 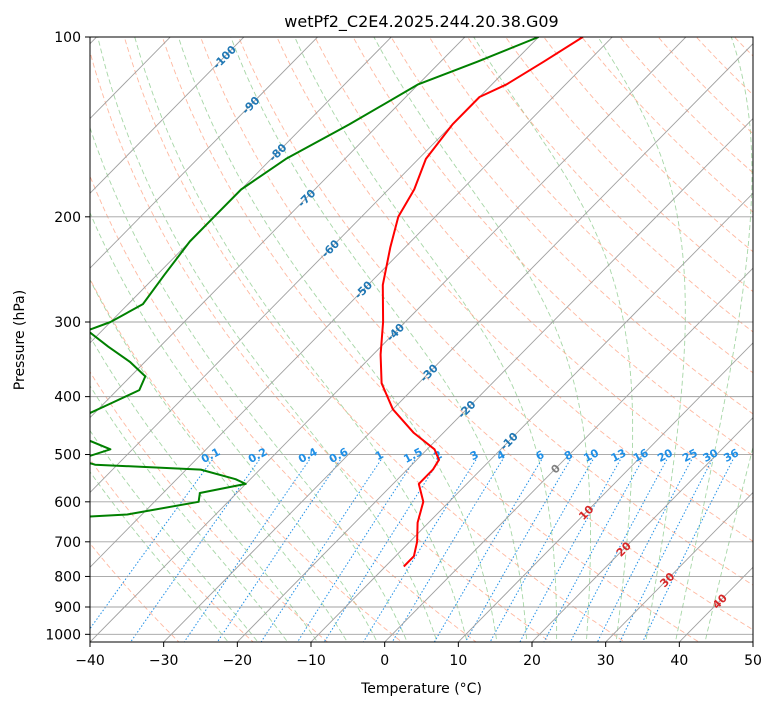 What do you see at coordinates (63, 635) in the screenshot?
I see `y-tick-label: 1000` at bounding box center [63, 635].